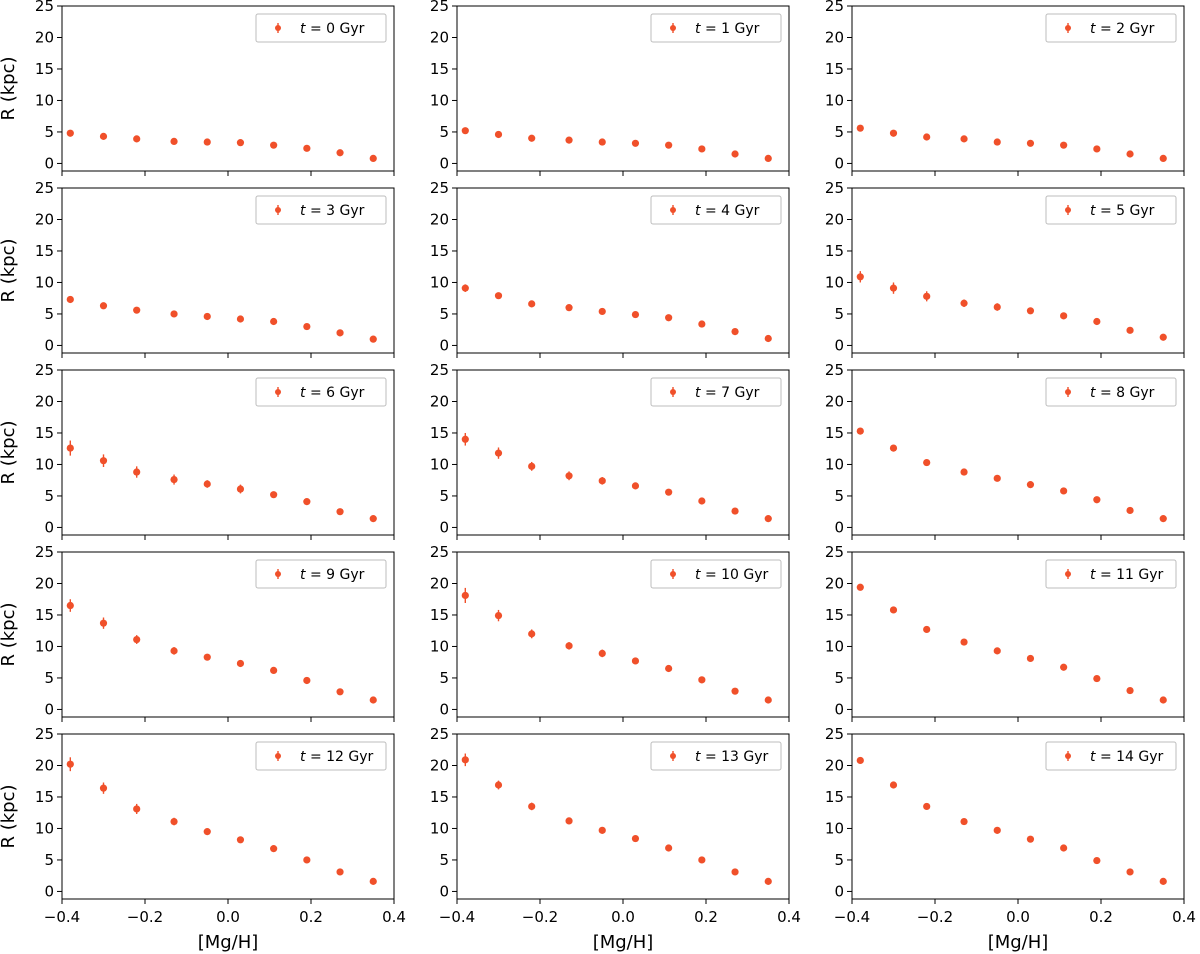 This screenshot has width=1200, height=954. I want to click on legend-time-value: = 8 Gyr, so click(1125, 393).